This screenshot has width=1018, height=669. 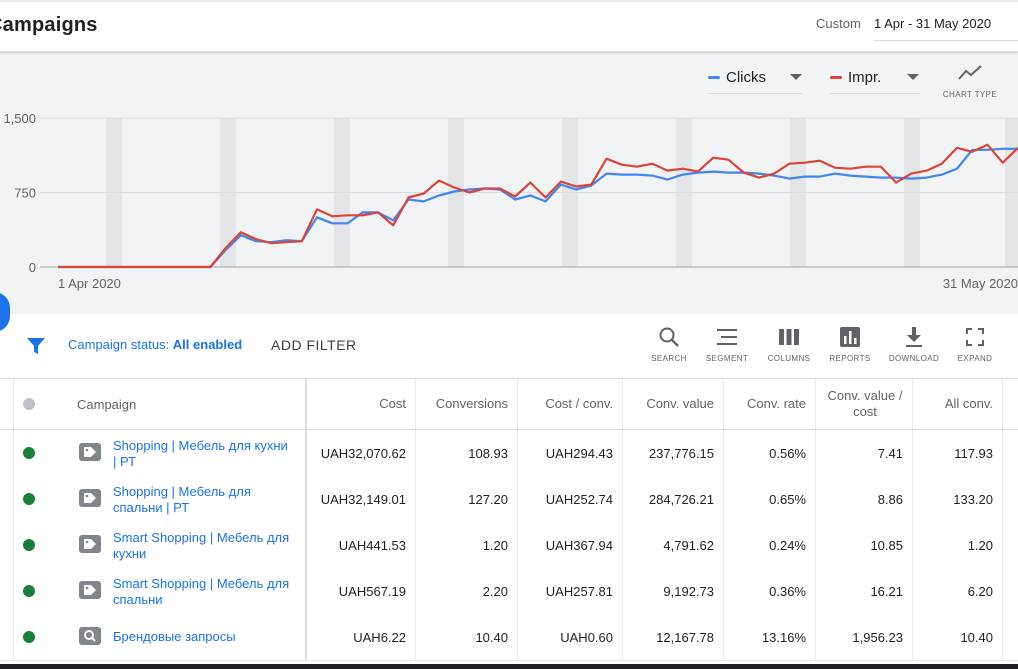 What do you see at coordinates (850, 358) in the screenshot?
I see `reports-label: REPORTS` at bounding box center [850, 358].